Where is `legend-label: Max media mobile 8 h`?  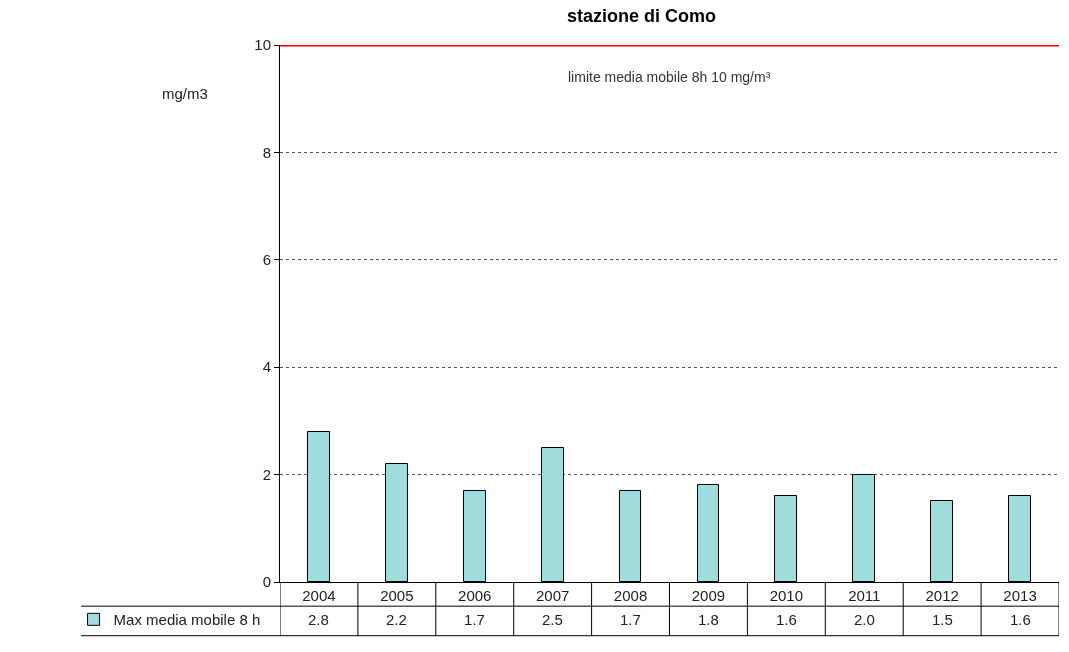
legend-label: Max media mobile 8 h is located at coordinates (187, 620).